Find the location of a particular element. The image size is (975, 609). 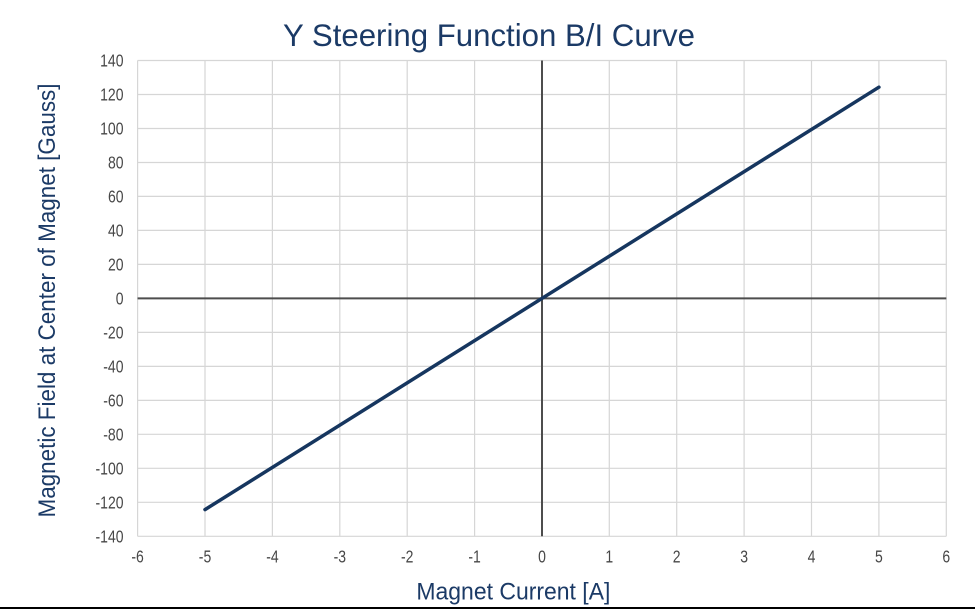

svg-text: 120 is located at coordinates (112, 95).